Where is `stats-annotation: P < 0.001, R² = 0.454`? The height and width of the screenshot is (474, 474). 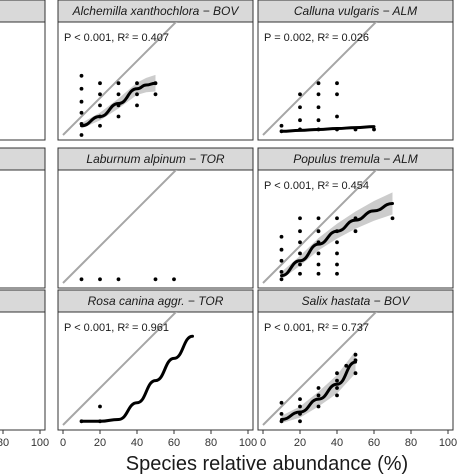 stats-annotation: P < 0.001, R² = 0.454 is located at coordinates (316, 186).